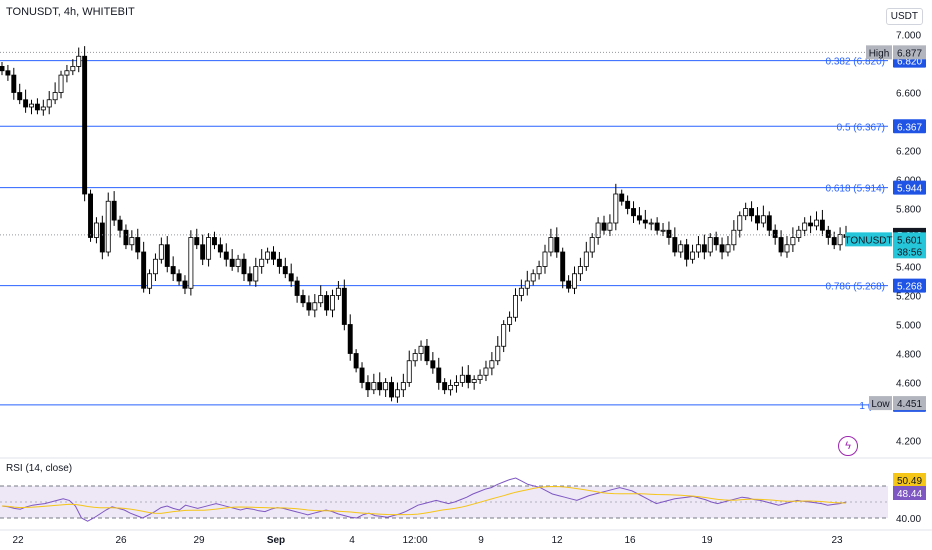 Image resolution: width=932 pixels, height=550 pixels. Describe the element at coordinates (908, 355) in the screenshot. I see `y-tick-label: 4.800` at that location.